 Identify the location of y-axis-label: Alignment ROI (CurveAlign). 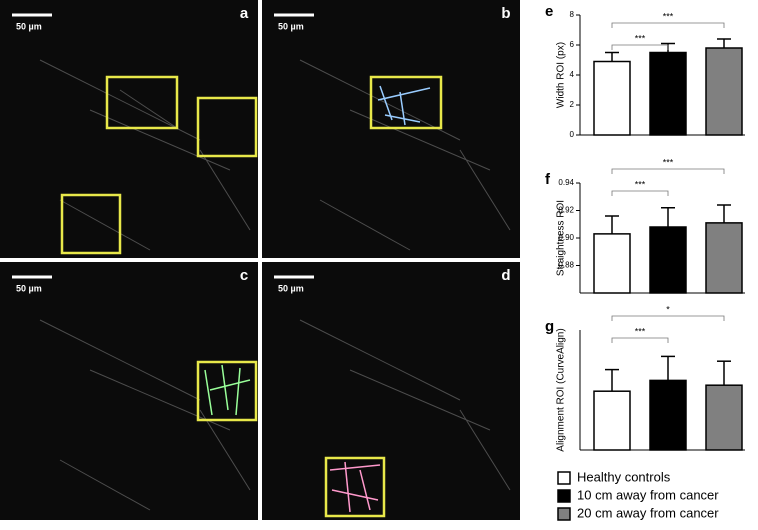
(561, 389).